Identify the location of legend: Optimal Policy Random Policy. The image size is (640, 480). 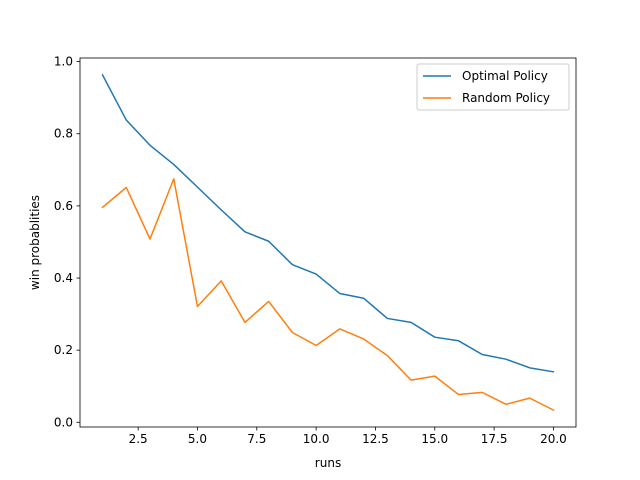
(493, 87).